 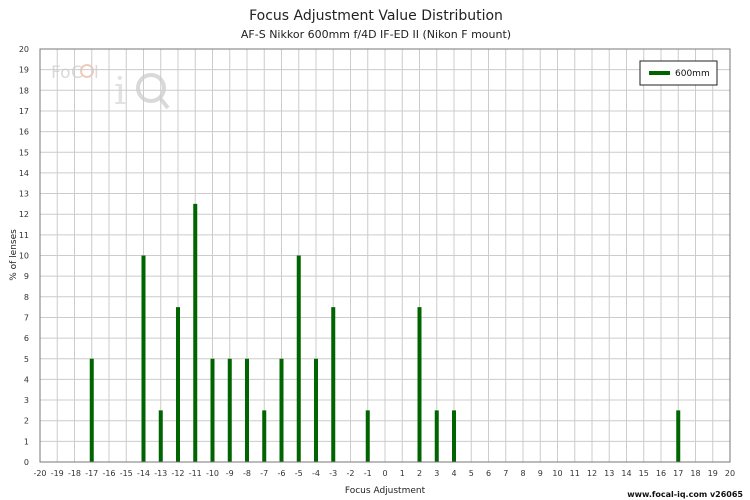 What do you see at coordinates (61, 73) in the screenshot?
I see `logo-text: Fo` at bounding box center [61, 73].